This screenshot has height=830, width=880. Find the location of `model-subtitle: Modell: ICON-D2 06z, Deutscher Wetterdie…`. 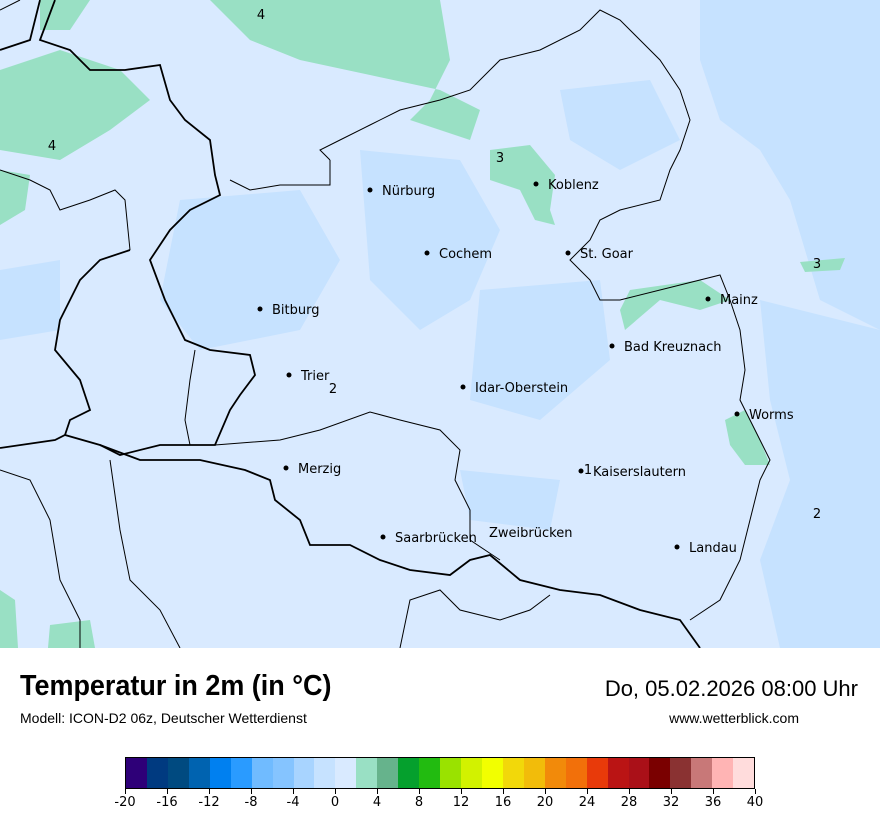

model-subtitle: Modell: ICON-D2 06z, Deutscher Wetterdie… is located at coordinates (163, 718).